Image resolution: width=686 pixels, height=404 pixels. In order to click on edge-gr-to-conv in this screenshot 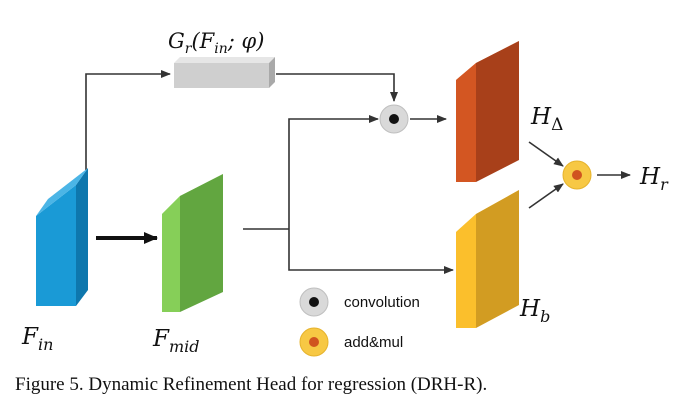, I will do `click(337, 87)`.